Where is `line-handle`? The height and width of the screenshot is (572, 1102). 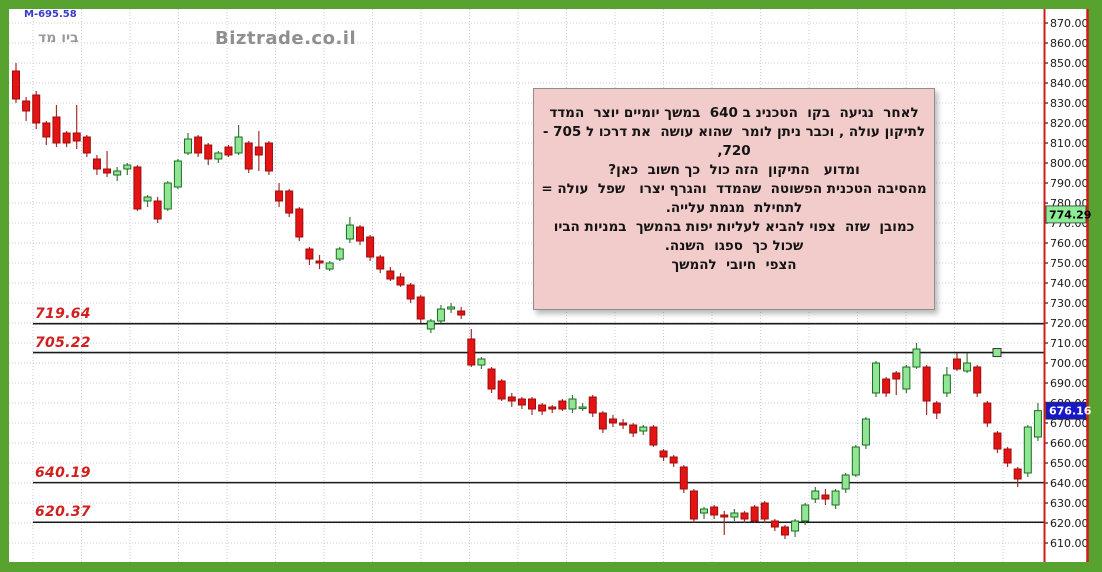 line-handle is located at coordinates (997, 353).